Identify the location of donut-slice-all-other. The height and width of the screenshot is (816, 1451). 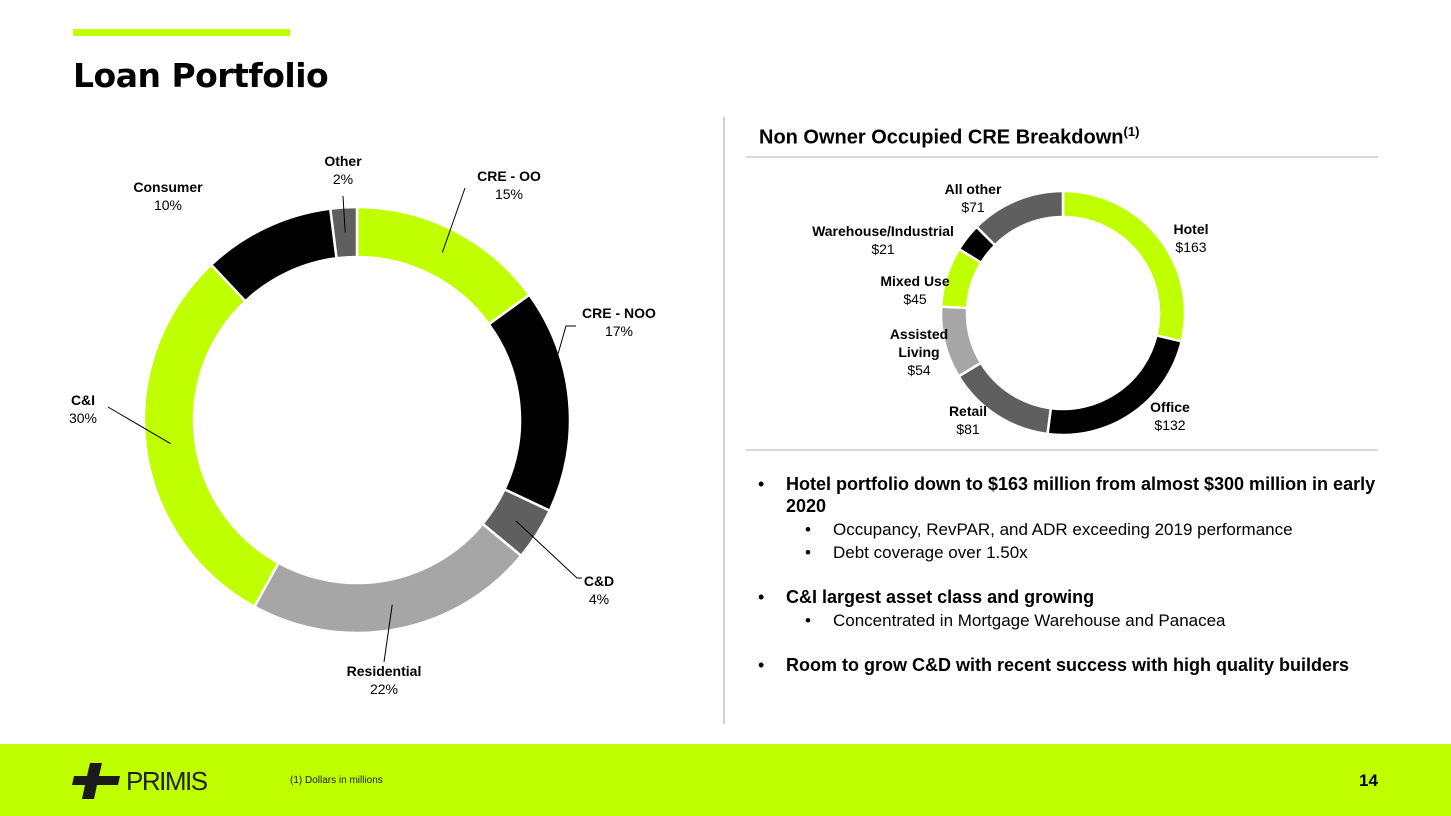
(1019, 218).